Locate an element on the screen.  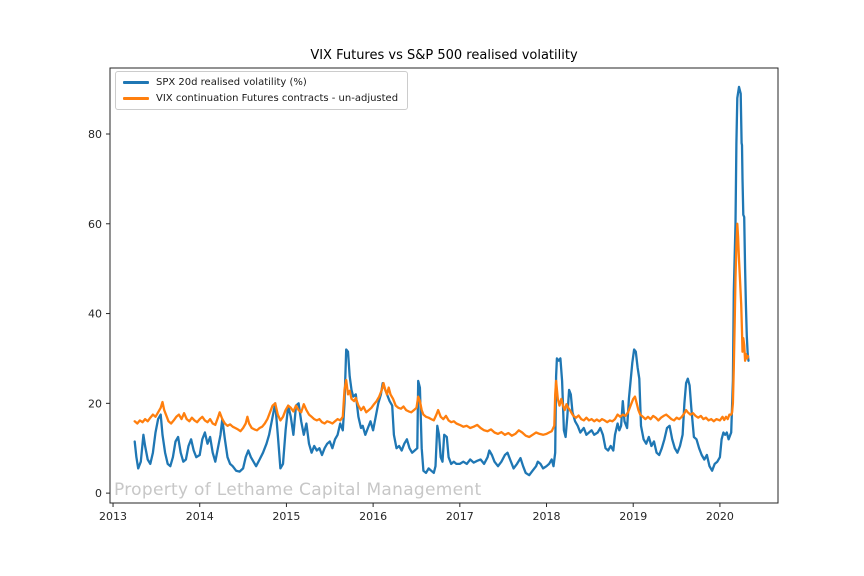
x-tick-label: 2015 is located at coordinates (286, 516).